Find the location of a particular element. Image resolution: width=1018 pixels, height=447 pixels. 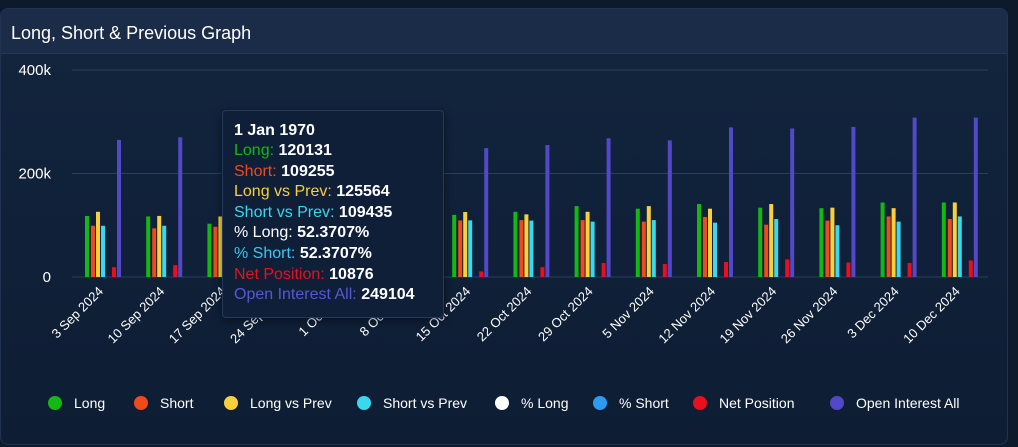

legend-item-long: % Long is located at coordinates (531, 403).